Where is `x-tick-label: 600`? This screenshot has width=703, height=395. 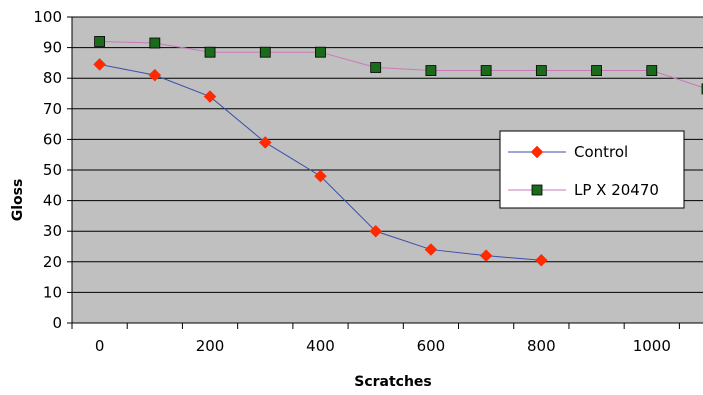 x-tick-label: 600 is located at coordinates (431, 346).